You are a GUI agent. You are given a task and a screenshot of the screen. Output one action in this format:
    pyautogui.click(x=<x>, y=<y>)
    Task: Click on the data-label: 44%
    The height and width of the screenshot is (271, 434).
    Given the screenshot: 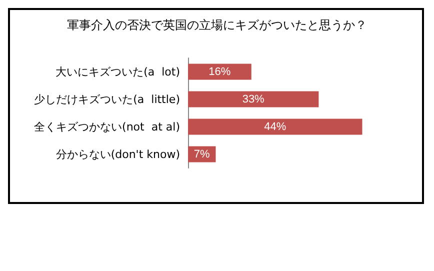 What is the action you would take?
    pyautogui.click(x=275, y=126)
    